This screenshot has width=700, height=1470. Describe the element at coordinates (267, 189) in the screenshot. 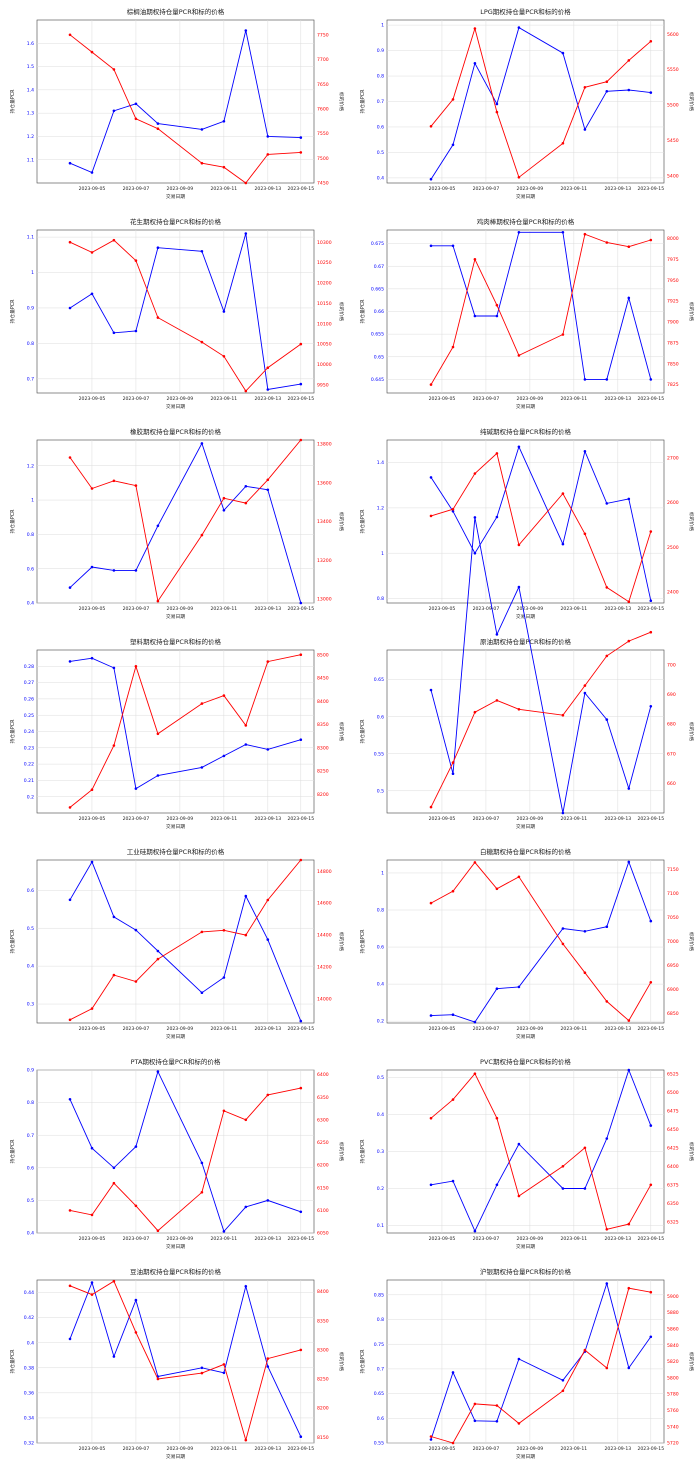

I see `x-tick-label: 2023-09-13` at that location.